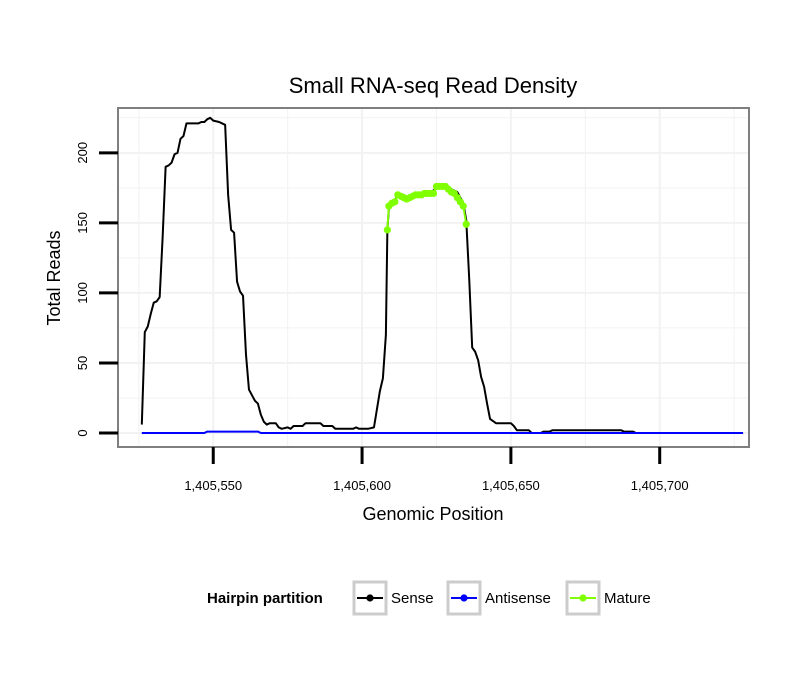 Image resolution: width=810 pixels, height=690 pixels. I want to click on chart-title: Small RNA-seq Read Density, so click(433, 85).